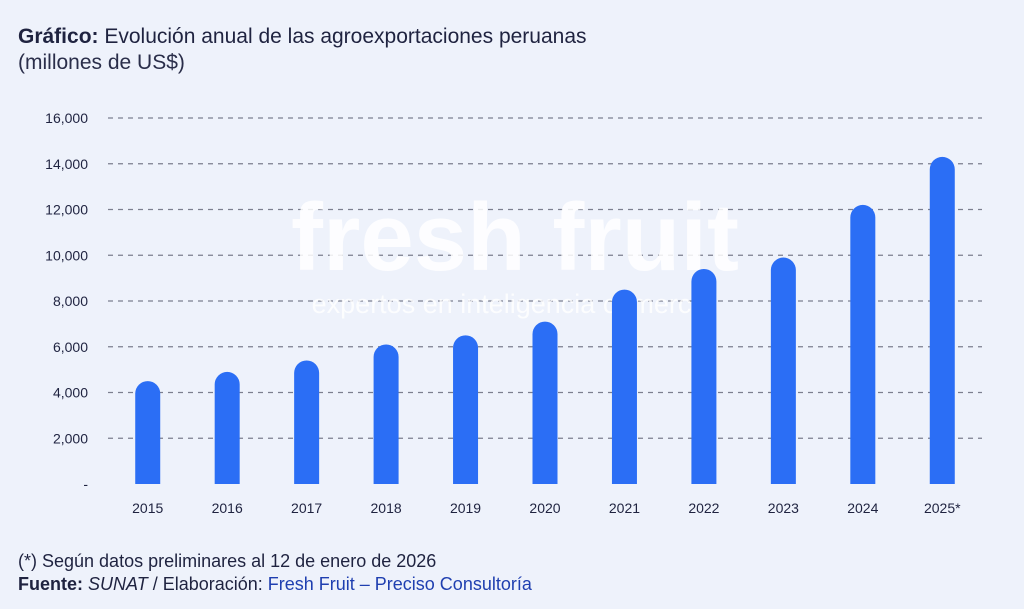 This screenshot has width=1024, height=609. Describe the element at coordinates (118, 584) in the screenshot. I see `source-value: SUNAT` at that location.